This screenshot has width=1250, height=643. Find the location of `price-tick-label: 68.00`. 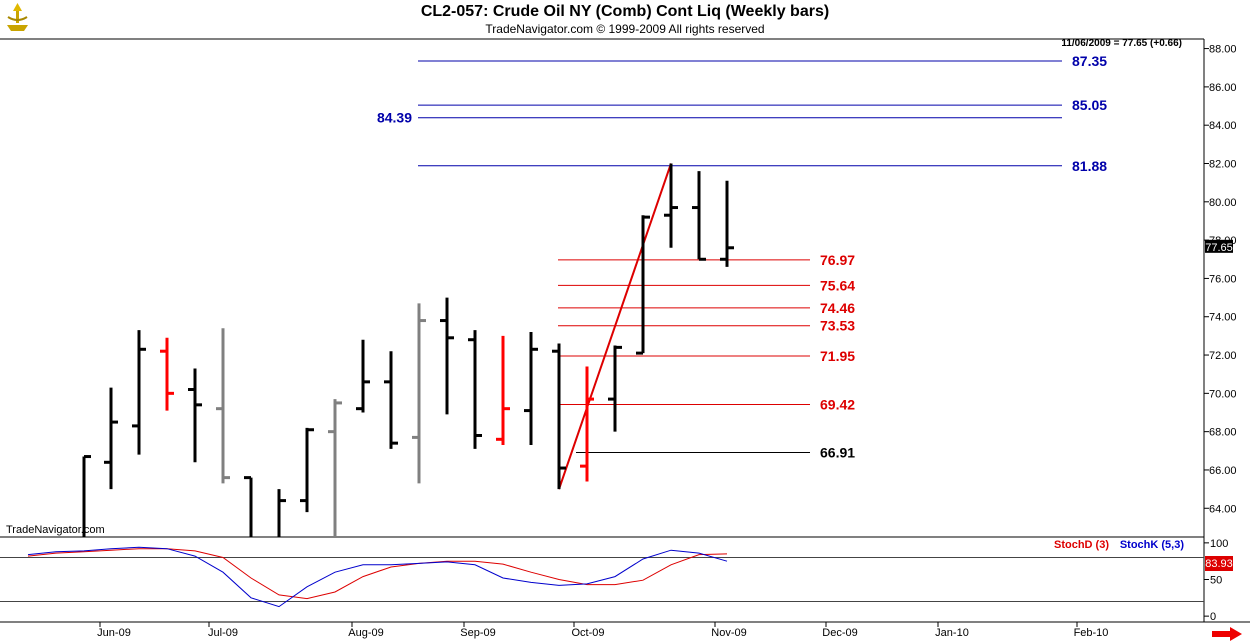

price-tick-label: 68.00 is located at coordinates (1223, 433).